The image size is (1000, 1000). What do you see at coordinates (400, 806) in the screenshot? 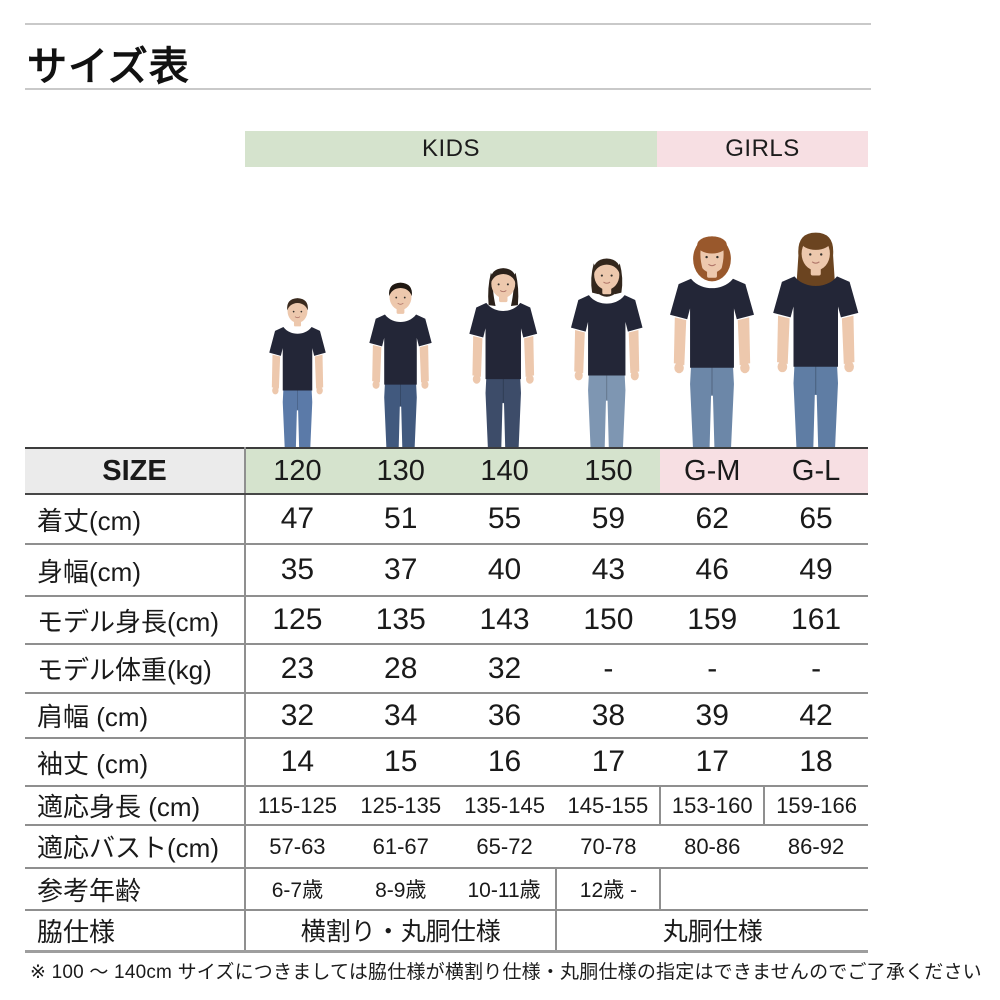
I see `table-cell: 125-135` at bounding box center [400, 806].